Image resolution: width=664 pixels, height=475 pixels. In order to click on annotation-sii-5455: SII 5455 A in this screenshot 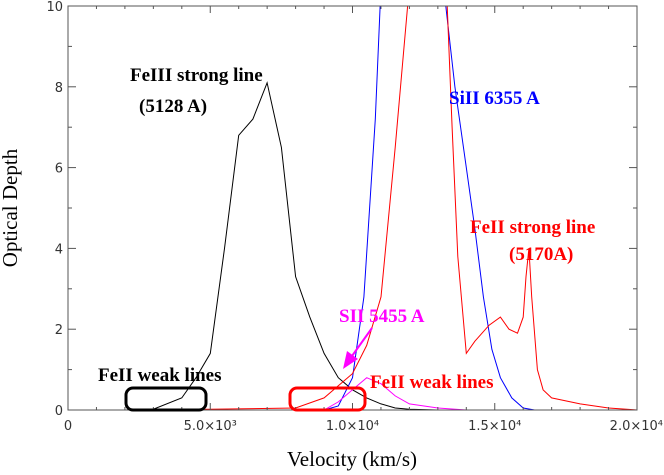, I will do `click(382, 316)`.